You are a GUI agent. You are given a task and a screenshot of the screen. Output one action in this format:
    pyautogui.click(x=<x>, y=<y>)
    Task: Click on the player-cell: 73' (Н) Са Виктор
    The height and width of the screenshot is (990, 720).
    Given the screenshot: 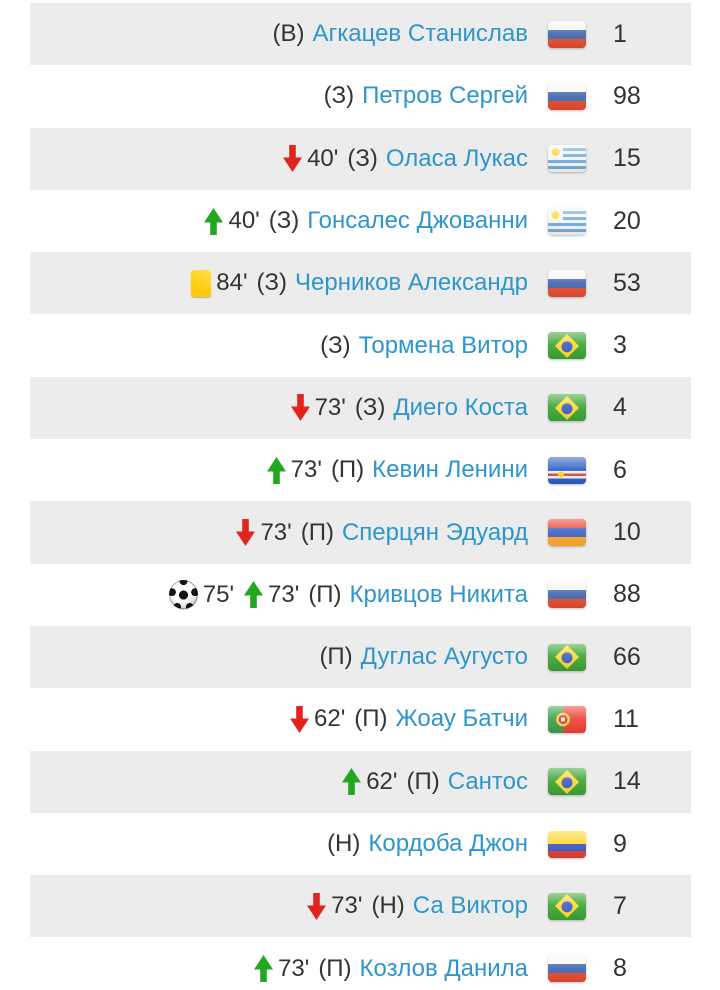 What is the action you would take?
    pyautogui.click(x=279, y=906)
    